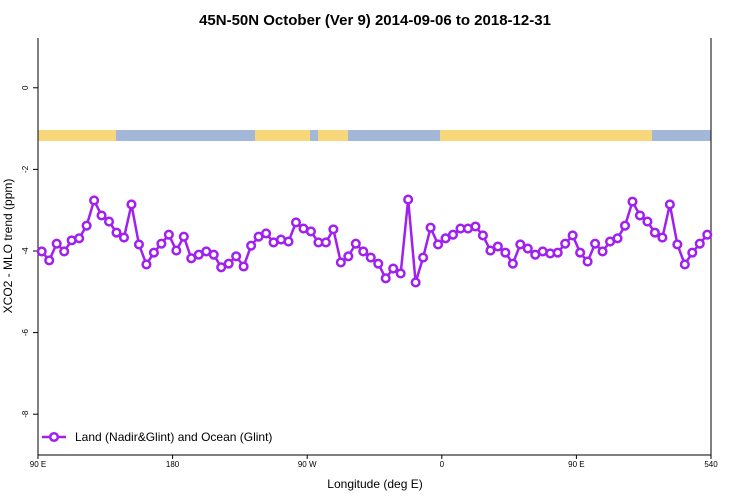  What do you see at coordinates (173, 437) in the screenshot?
I see `legend-label: Land (Nadir&Glint) and Ocean (Glint)` at bounding box center [173, 437].